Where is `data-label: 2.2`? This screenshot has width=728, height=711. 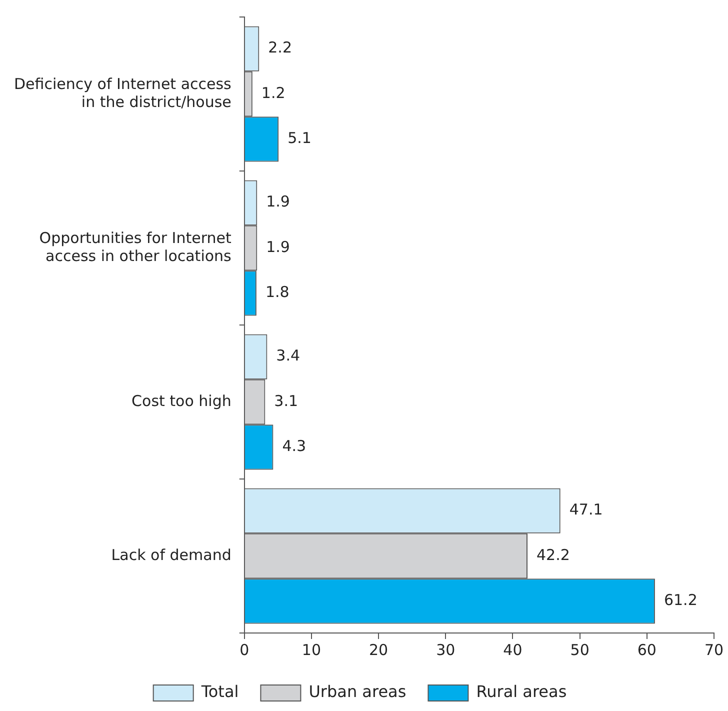 data-label: 2.2 is located at coordinates (280, 47).